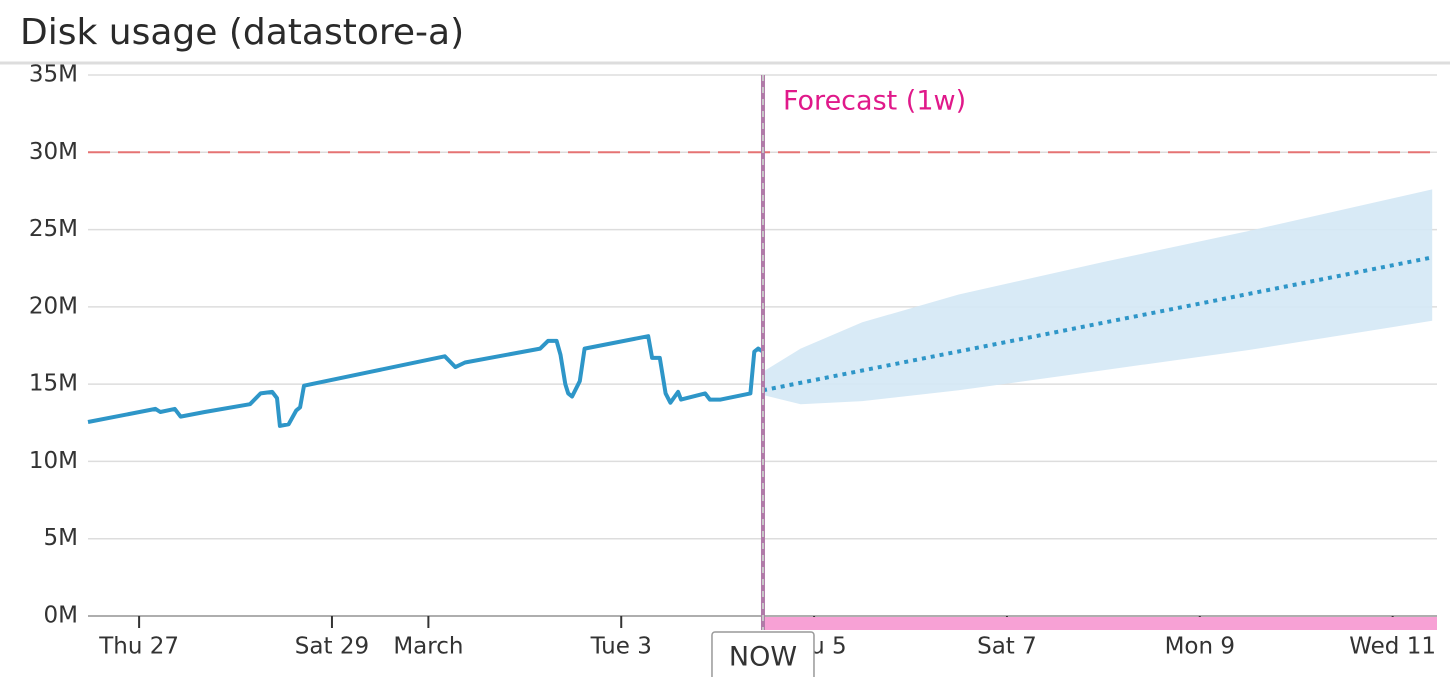  Describe the element at coordinates (242, 32) in the screenshot. I see `chart-title: Disk usage (datastore-a)` at that location.